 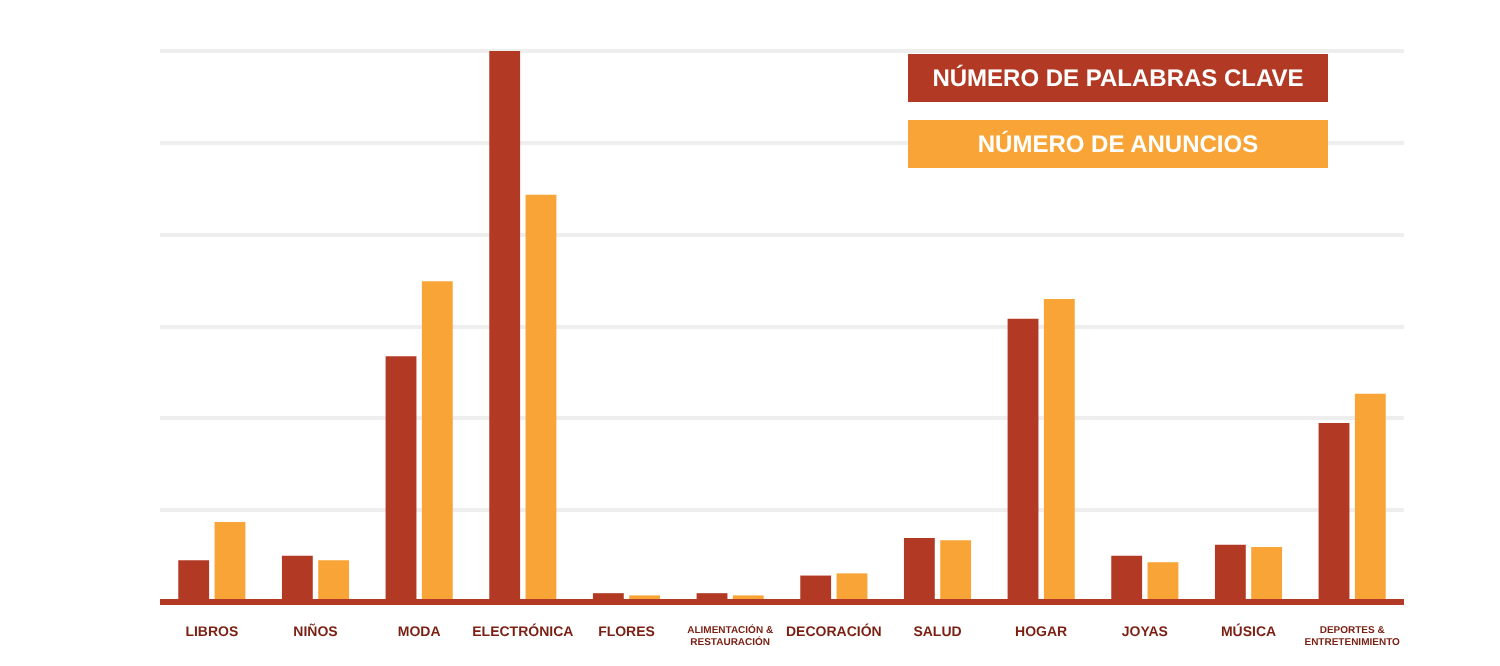 I want to click on text: NÚMERO DE ANUNCIOS, so click(x=1118, y=144).